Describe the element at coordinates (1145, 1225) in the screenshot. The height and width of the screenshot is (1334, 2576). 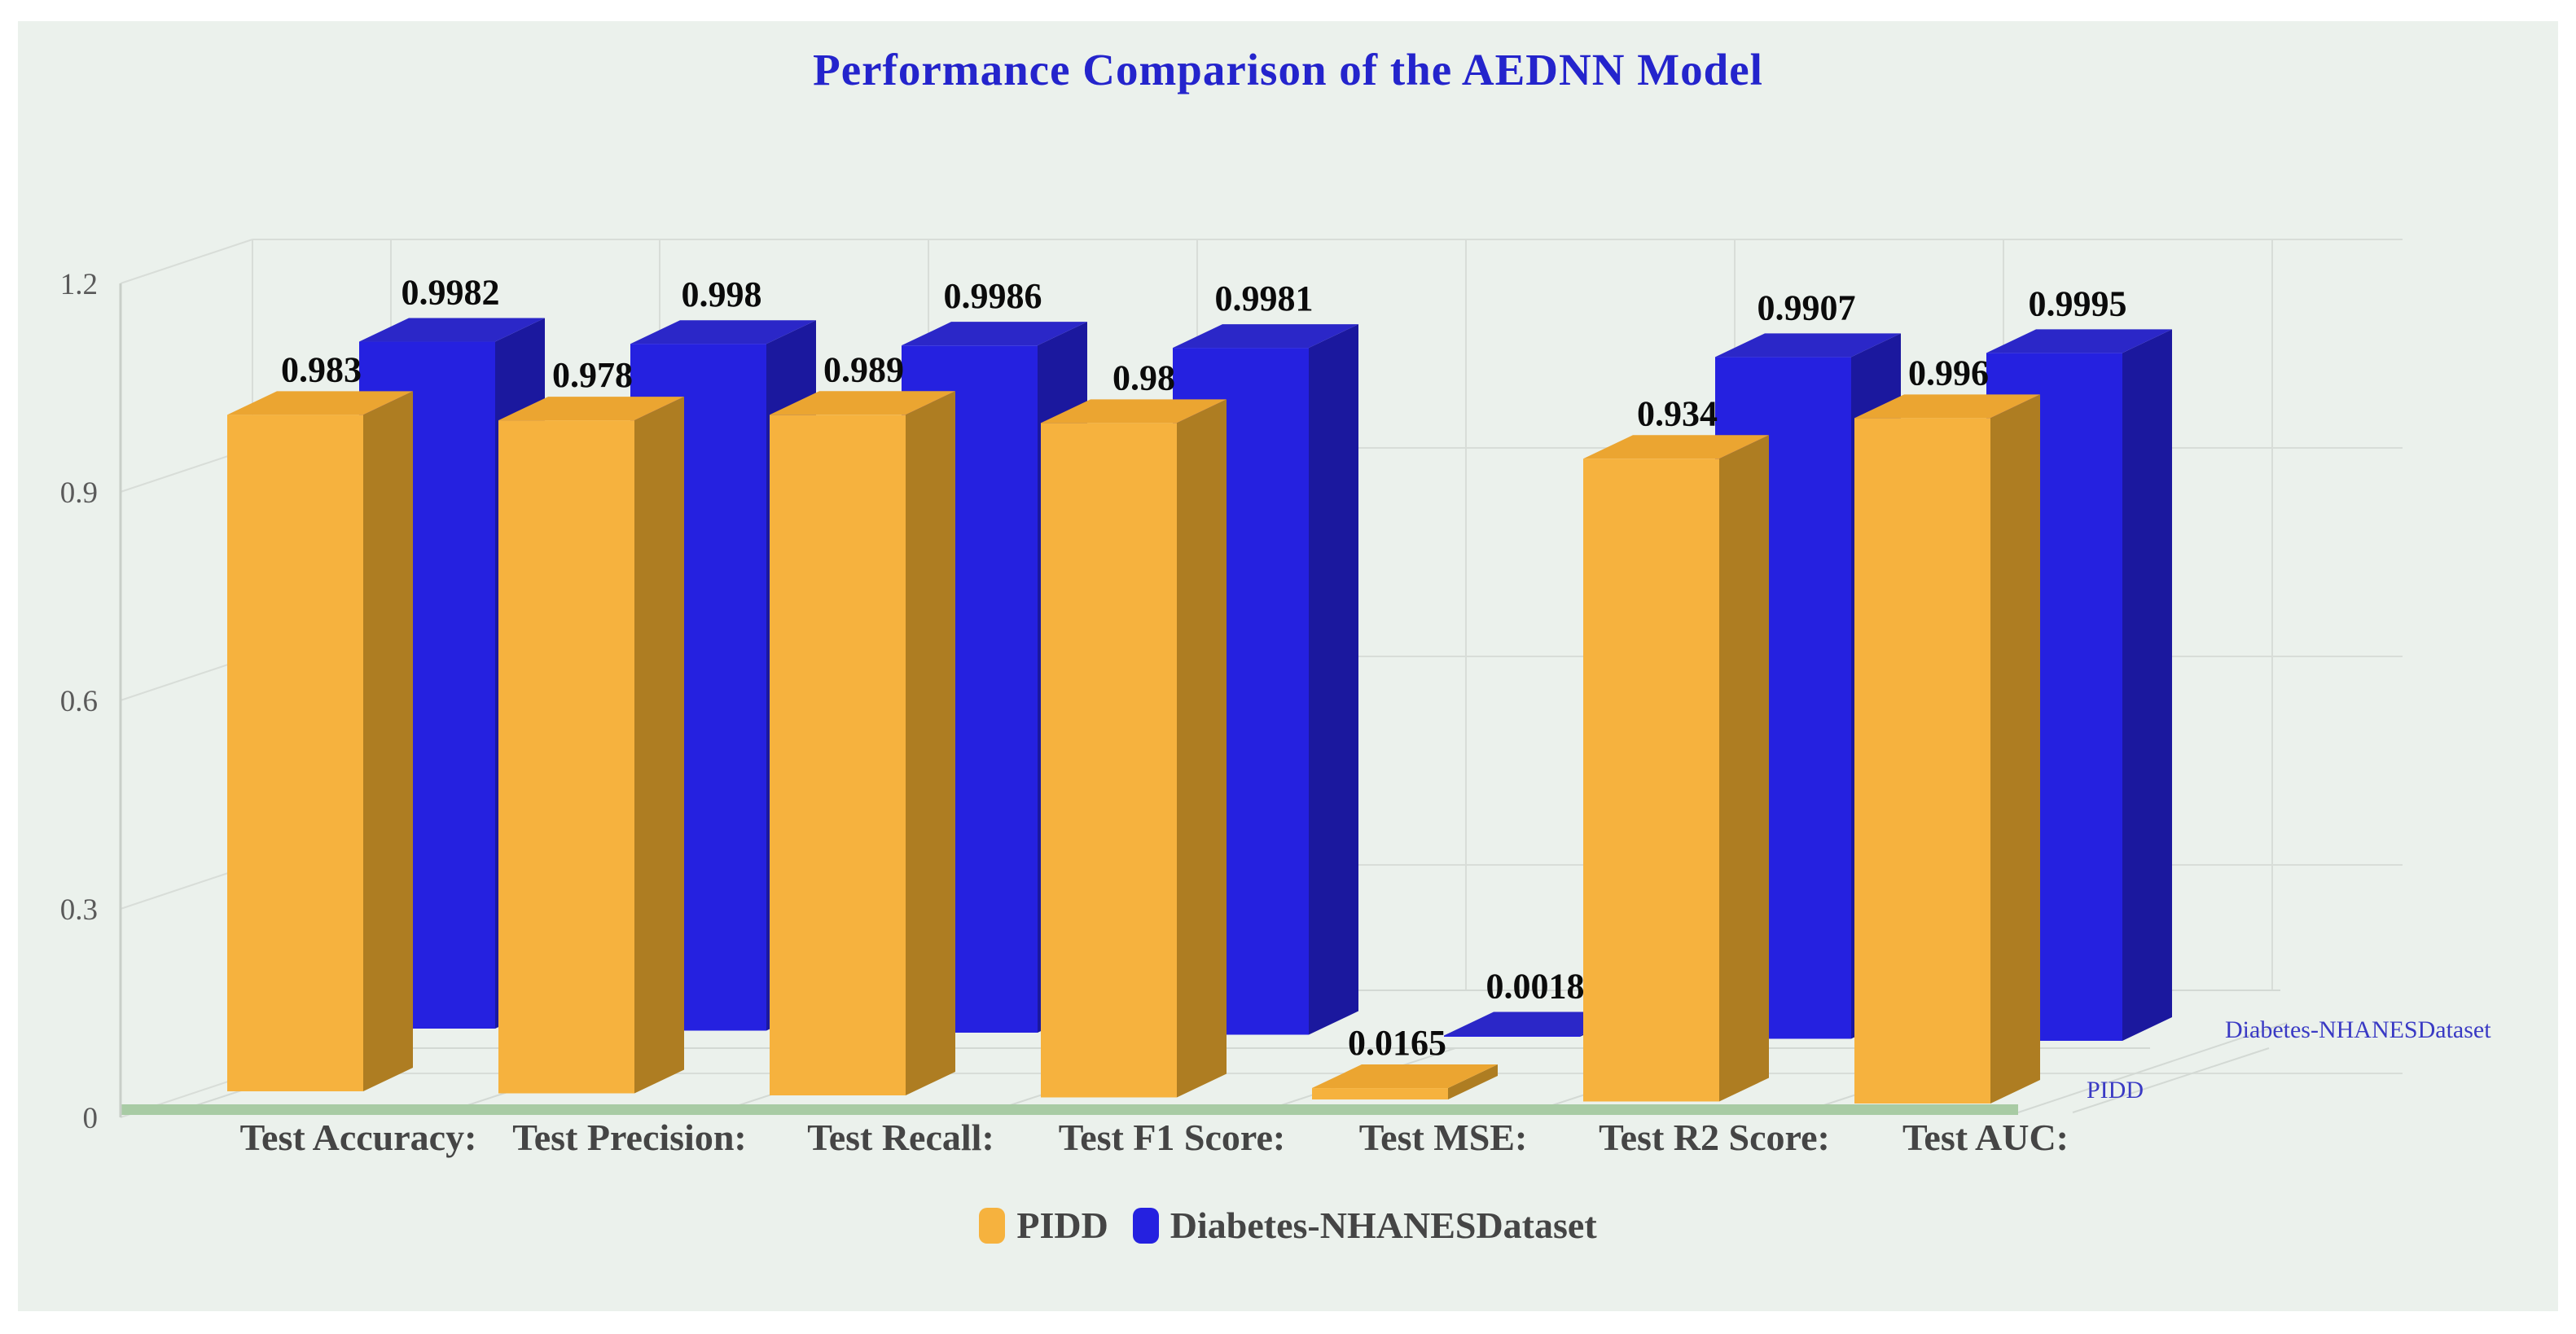
I see `legend-swatch-nhanes-icon` at that location.